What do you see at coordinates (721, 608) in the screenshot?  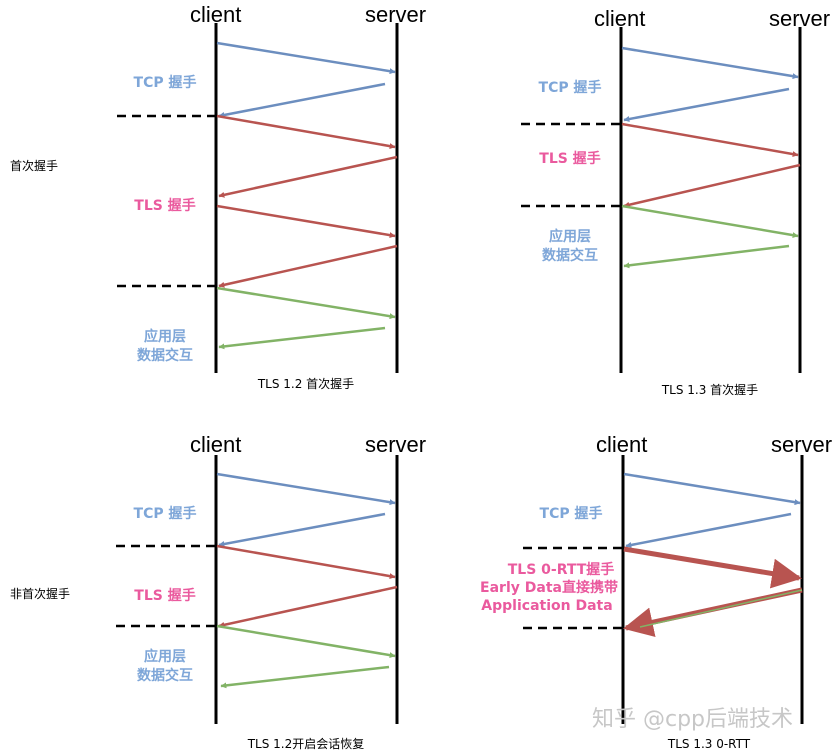 I see `early-data-green-return` at bounding box center [721, 608].